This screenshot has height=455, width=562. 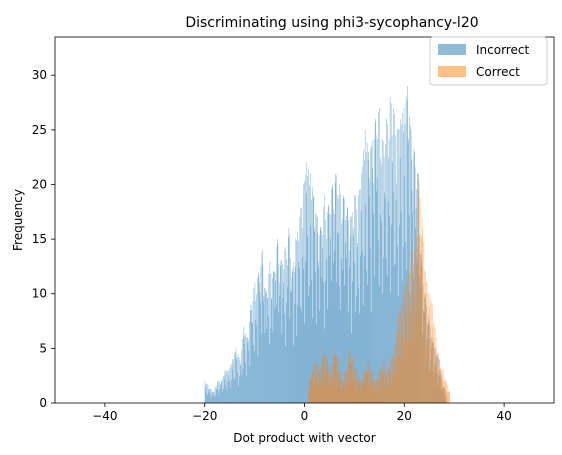 I want to click on y-axis-label: Frequency, so click(x=18, y=220).